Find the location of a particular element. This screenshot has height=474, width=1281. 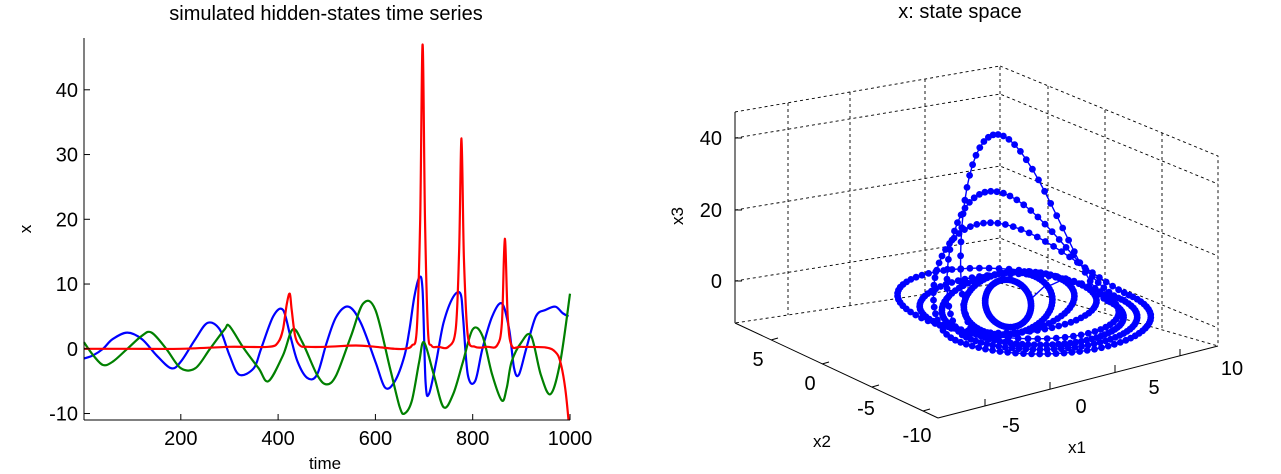

x1-tick-minus5: -5 is located at coordinates (1011, 426).